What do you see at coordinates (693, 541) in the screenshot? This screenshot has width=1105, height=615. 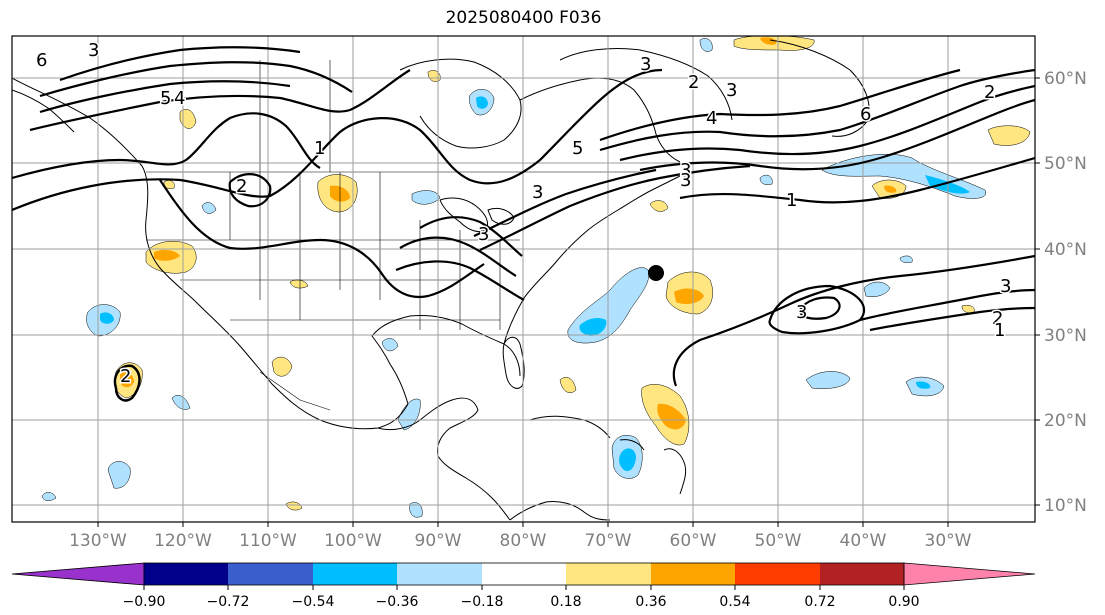 I see `lon-label: 60°W` at bounding box center [693, 541].